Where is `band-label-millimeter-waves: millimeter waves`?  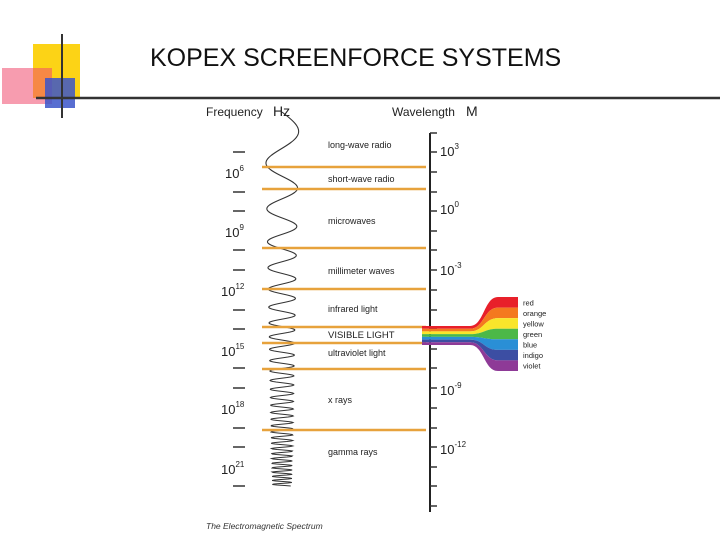 band-label-millimeter-waves: millimeter waves is located at coordinates (361, 271).